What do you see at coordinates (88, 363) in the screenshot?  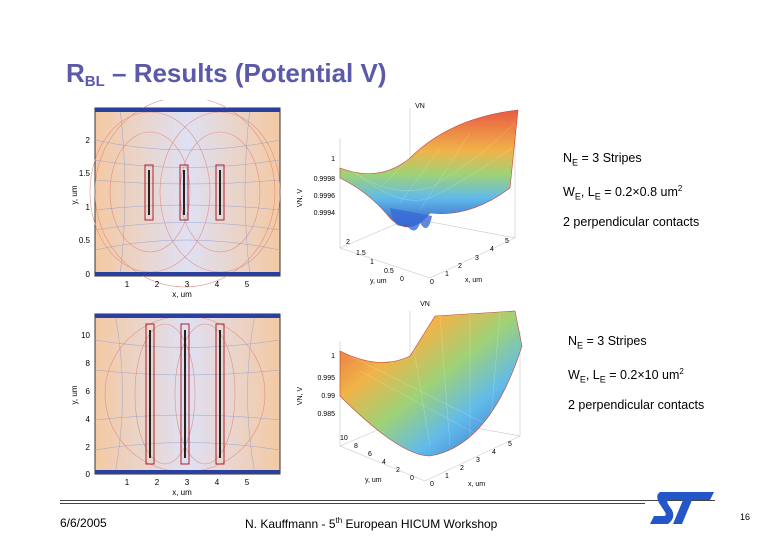 I see `y-tick: 8` at bounding box center [88, 363].